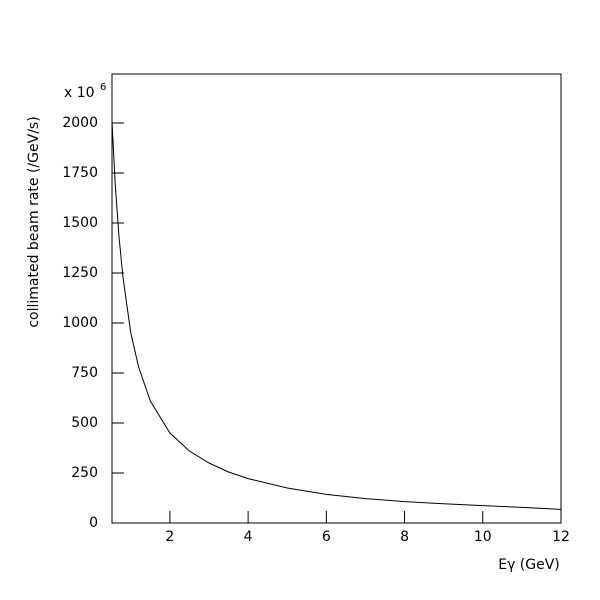  What do you see at coordinates (80, 273) in the screenshot?
I see `y-tick-label: 1250` at bounding box center [80, 273].